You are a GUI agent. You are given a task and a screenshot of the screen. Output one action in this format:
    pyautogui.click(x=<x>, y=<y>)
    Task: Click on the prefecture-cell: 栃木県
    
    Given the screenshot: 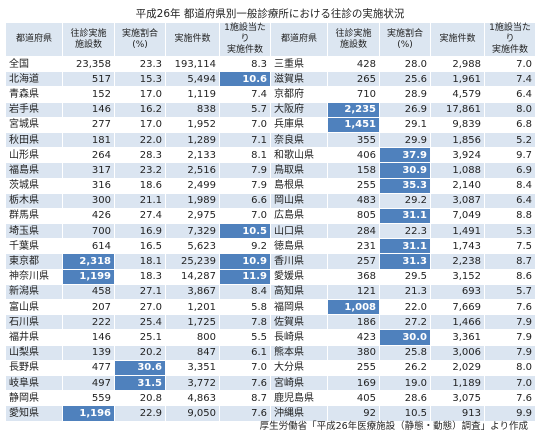 What is the action you would take?
    pyautogui.click(x=34, y=200)
    